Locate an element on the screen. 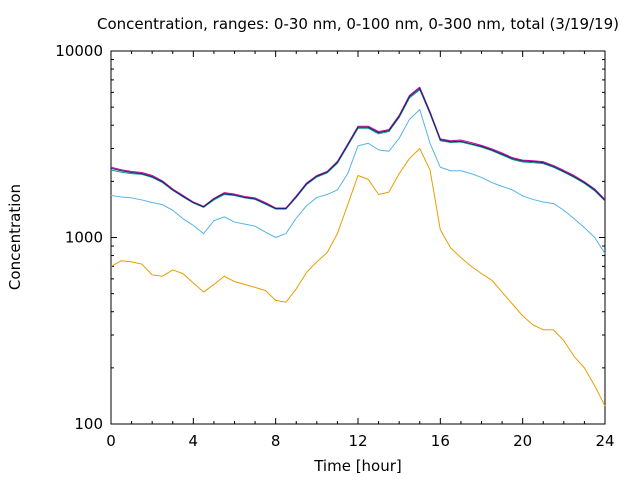  y-axis-label: Concentration is located at coordinates (15, 237).